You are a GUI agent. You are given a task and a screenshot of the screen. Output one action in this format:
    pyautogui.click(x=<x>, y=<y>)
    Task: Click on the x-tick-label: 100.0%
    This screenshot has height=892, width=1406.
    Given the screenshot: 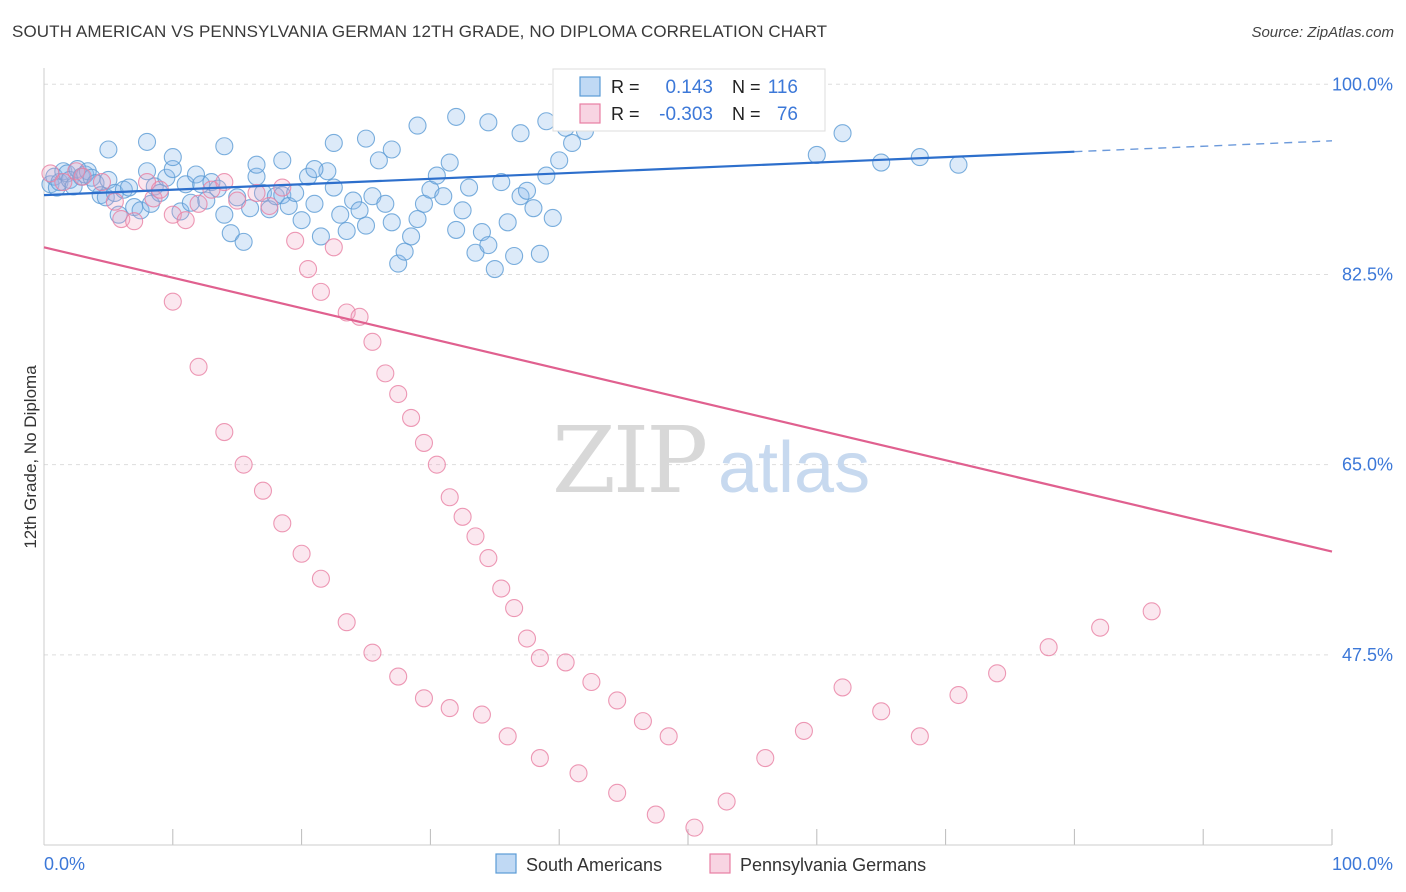 What is the action you would take?
    pyautogui.click(x=1362, y=864)
    